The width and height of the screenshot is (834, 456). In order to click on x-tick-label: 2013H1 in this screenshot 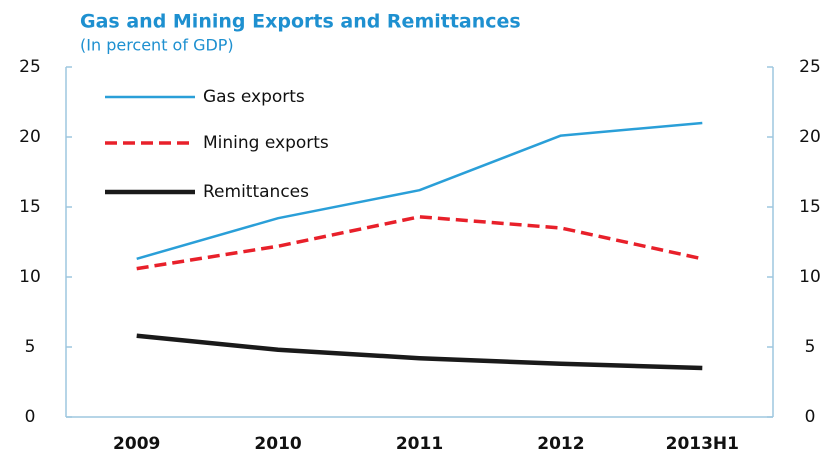, I will do `click(702, 444)`.